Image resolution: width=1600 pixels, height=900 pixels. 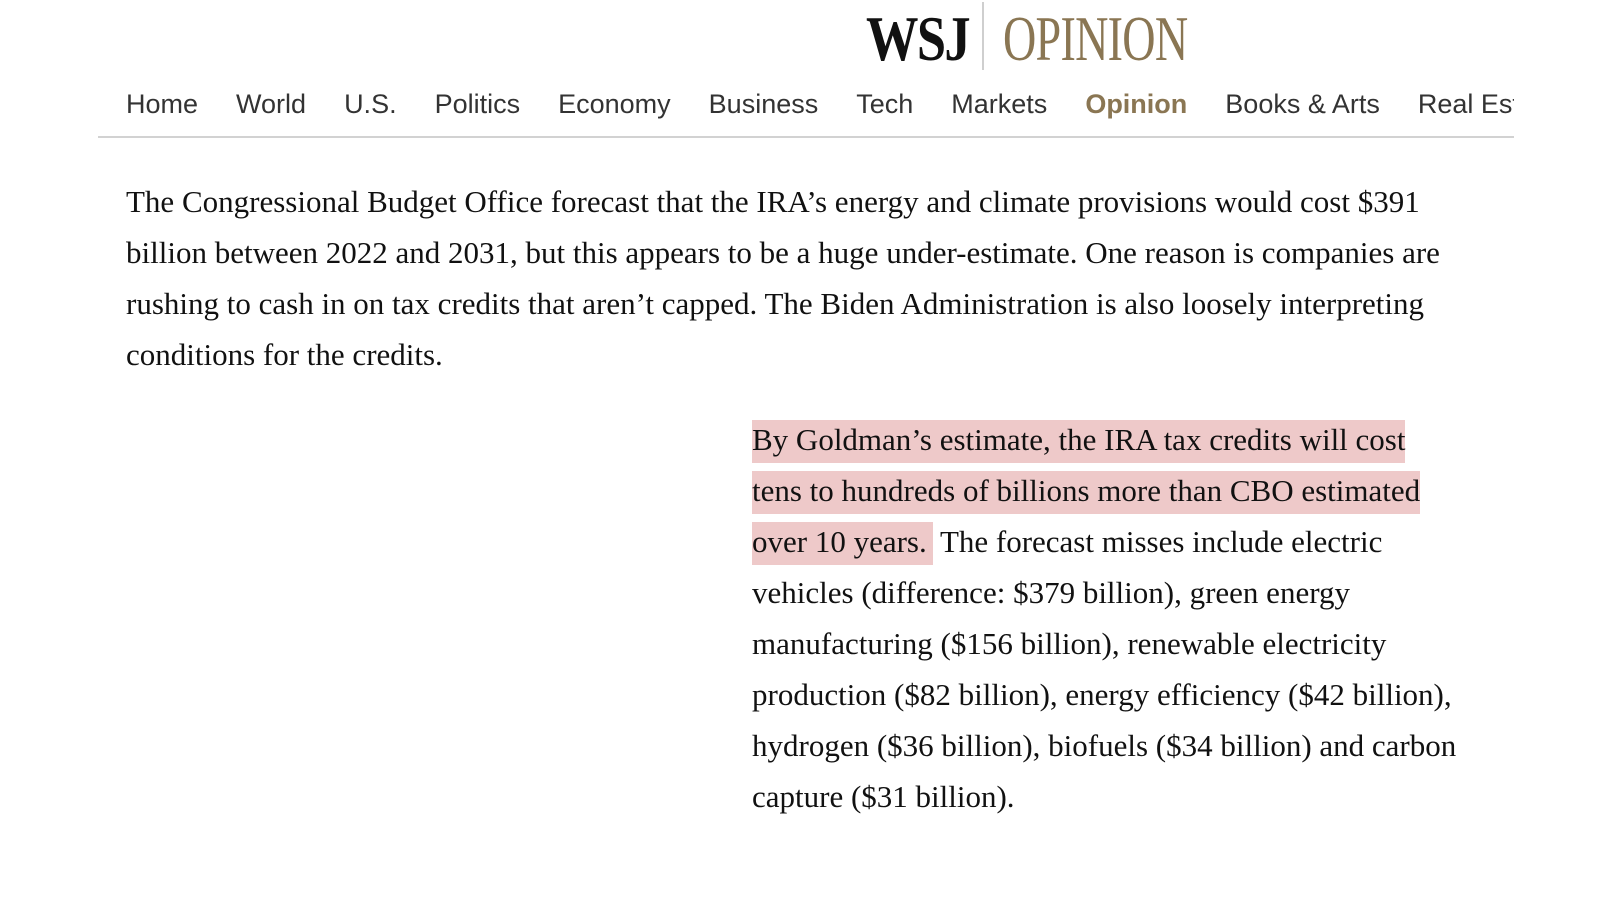 I want to click on wsj-logo: WSJ, so click(x=918, y=38).